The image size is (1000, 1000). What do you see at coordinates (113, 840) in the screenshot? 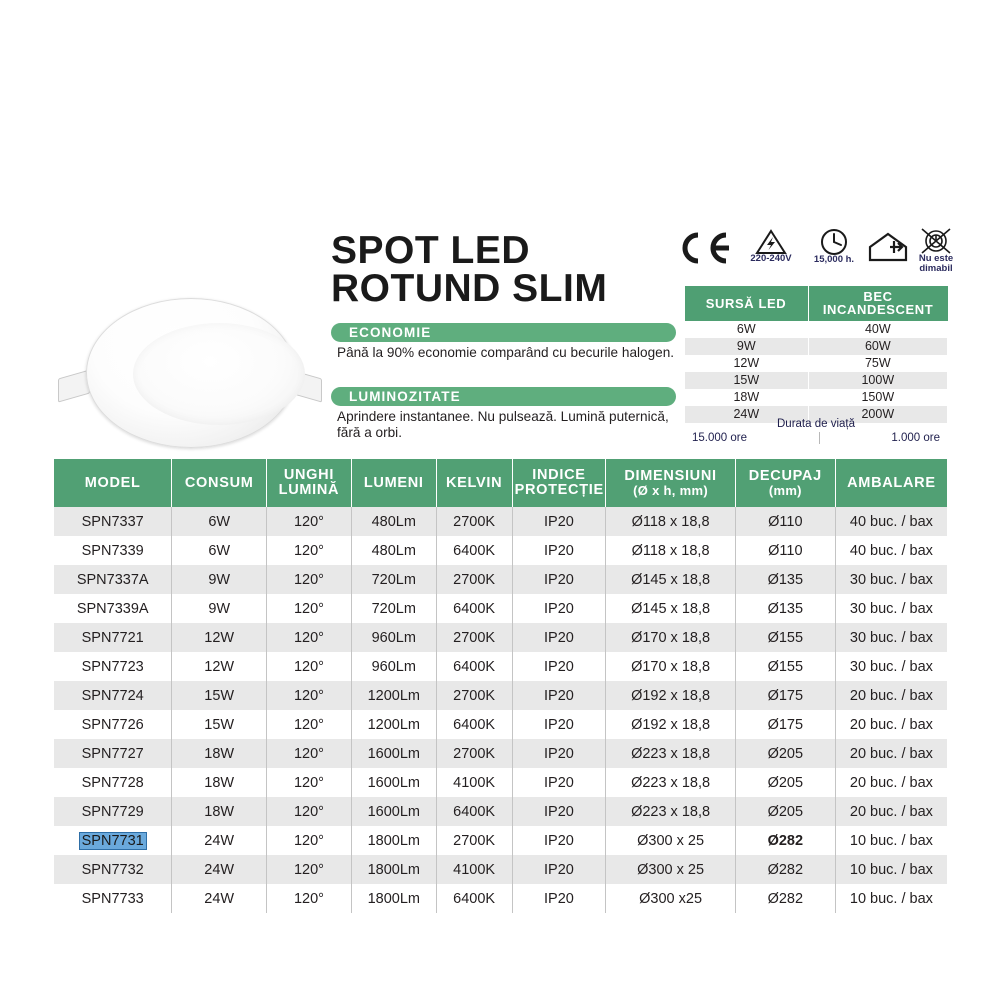
I see `spec-cell-model: SPN7731` at bounding box center [113, 840].